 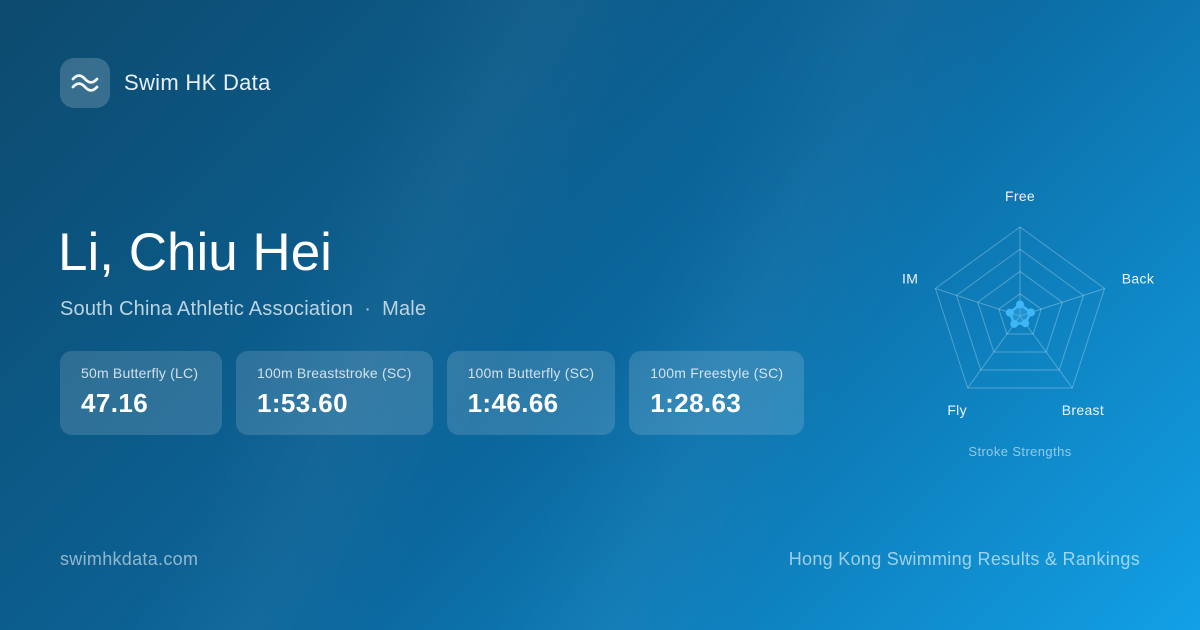 I want to click on footer-tagline: Hong Kong Swimming Results & Rankings, so click(x=964, y=559).